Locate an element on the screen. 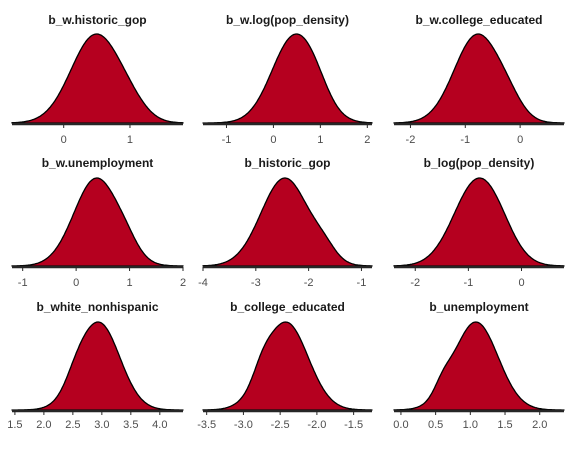 This screenshot has width=576, height=465. density-panel-3: b_w.college_educated -2 -1 0 is located at coordinates (479, 79).